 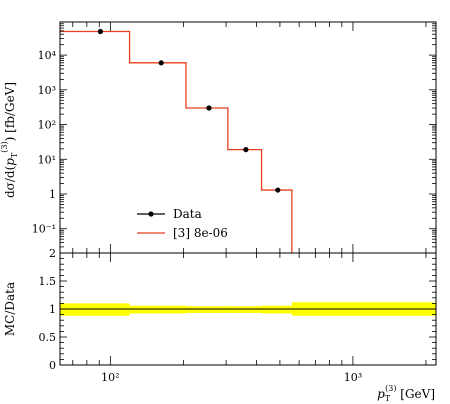 What do you see at coordinates (52, 253) in the screenshot?
I see `ratio-y-tick-label: 2` at bounding box center [52, 253].